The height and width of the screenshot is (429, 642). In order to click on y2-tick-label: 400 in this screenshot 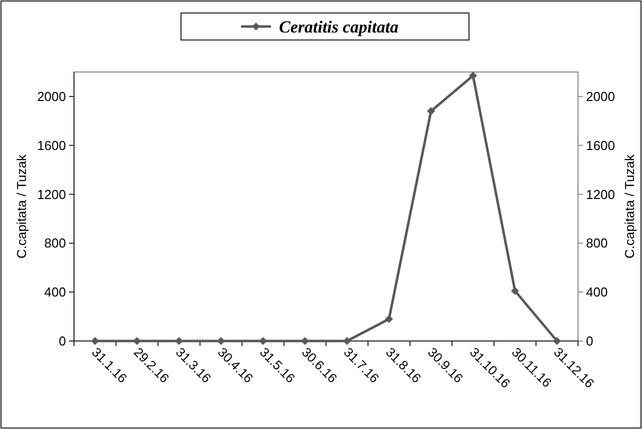, I will do `click(597, 292)`.